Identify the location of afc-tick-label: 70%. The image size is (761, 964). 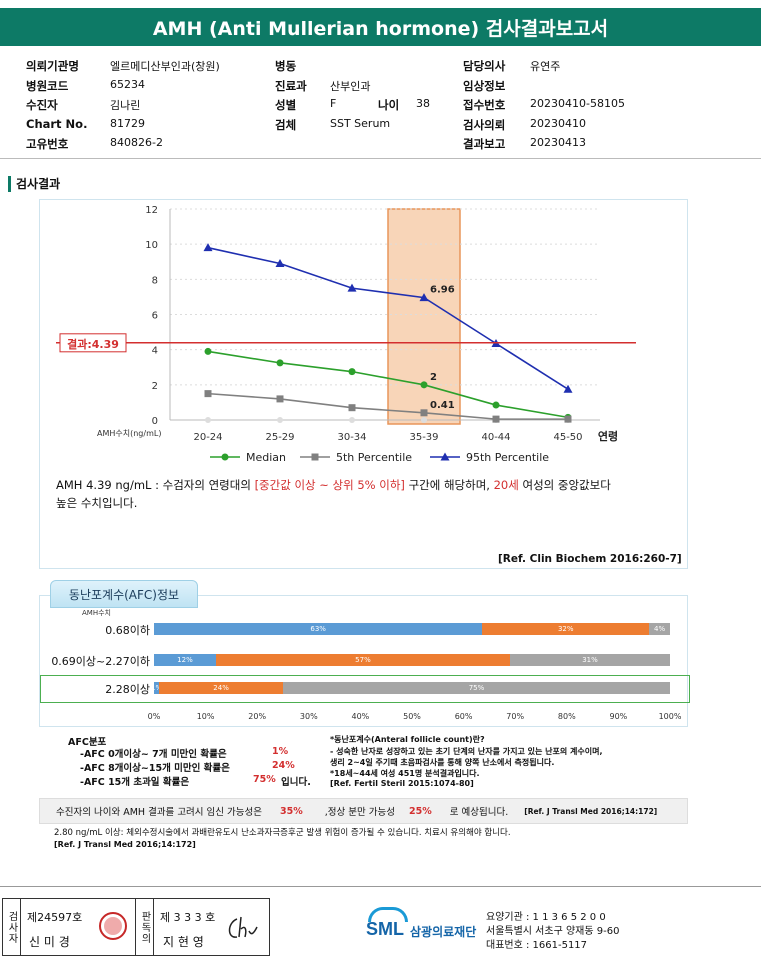
(515, 716).